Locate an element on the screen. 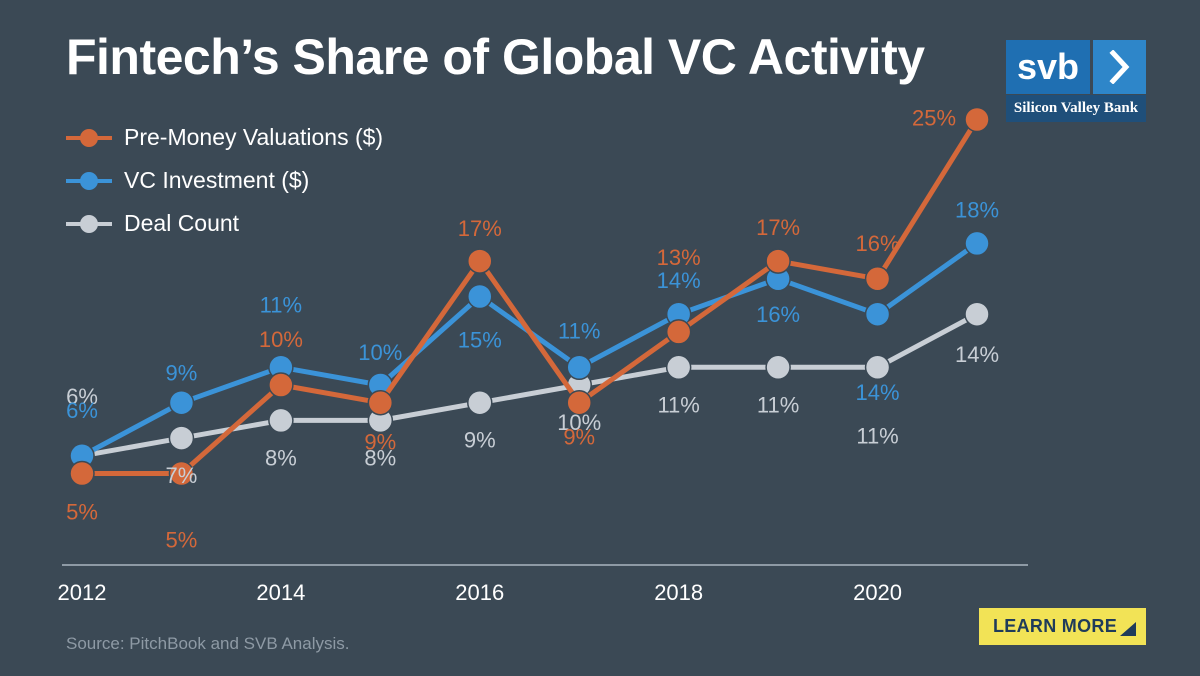 This screenshot has height=676, width=1200. learn-more-button: LEARN MORE is located at coordinates (1062, 626).